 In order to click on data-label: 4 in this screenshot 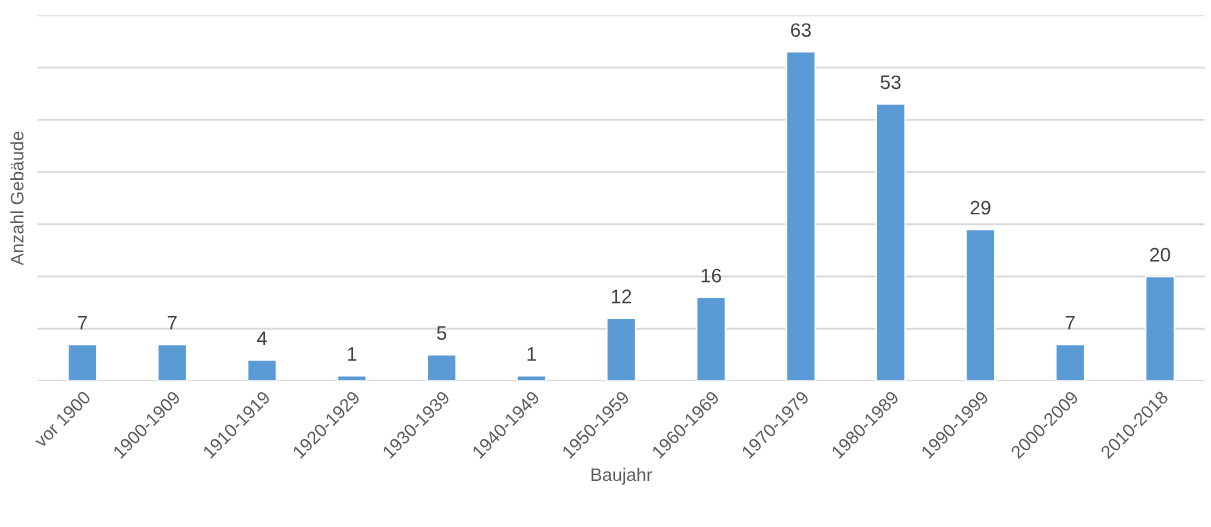, I will do `click(262, 338)`.